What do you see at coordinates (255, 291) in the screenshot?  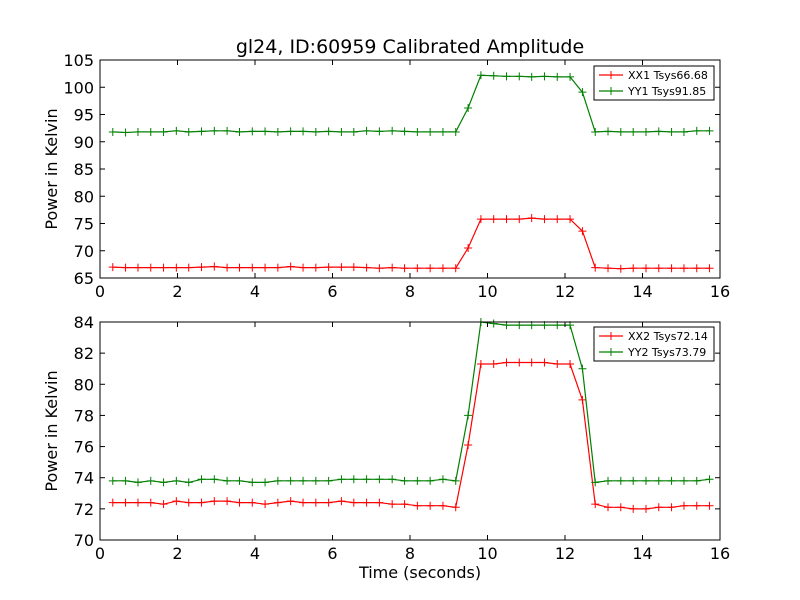 I see `x-tick-label: 4` at bounding box center [255, 291].